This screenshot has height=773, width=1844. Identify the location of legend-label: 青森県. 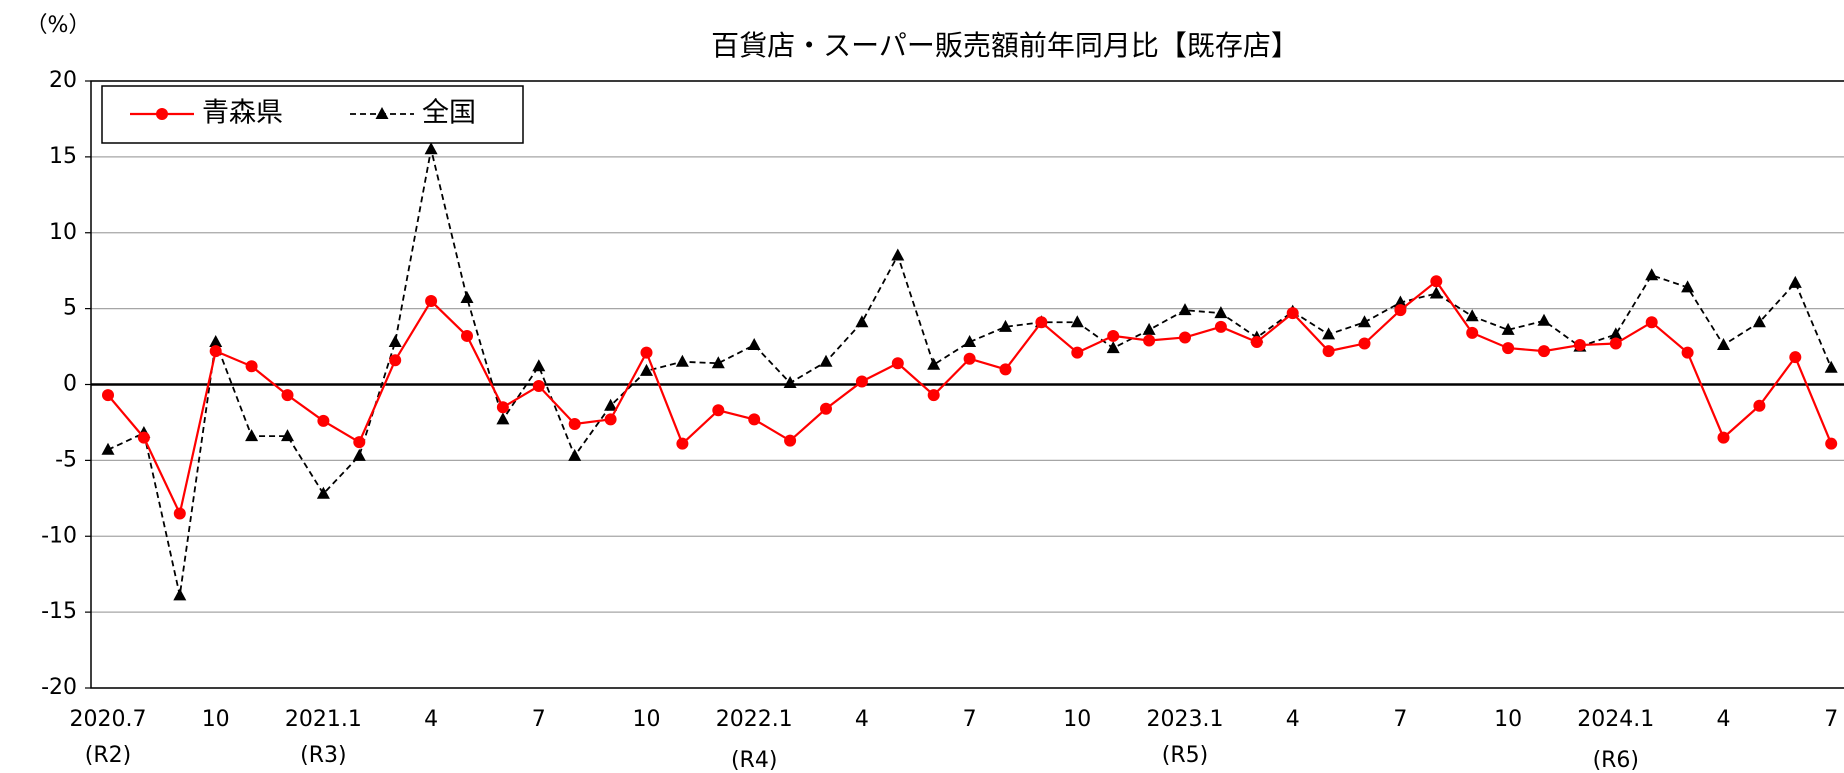
(242, 113).